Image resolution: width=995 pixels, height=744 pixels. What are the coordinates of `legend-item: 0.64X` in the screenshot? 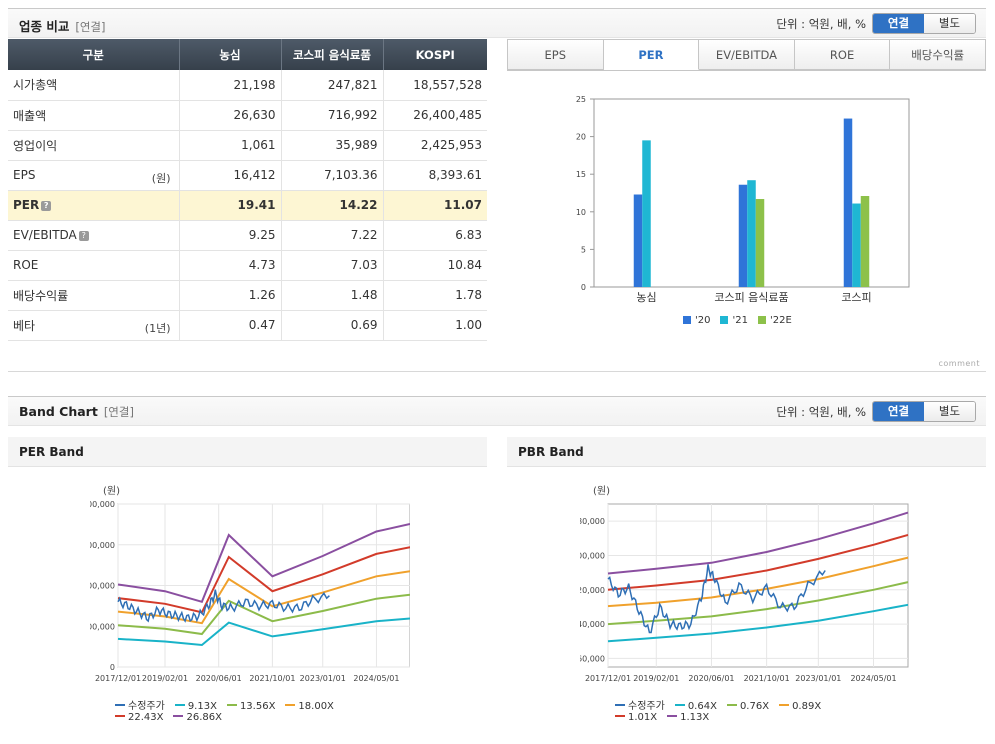 It's located at (695, 706).